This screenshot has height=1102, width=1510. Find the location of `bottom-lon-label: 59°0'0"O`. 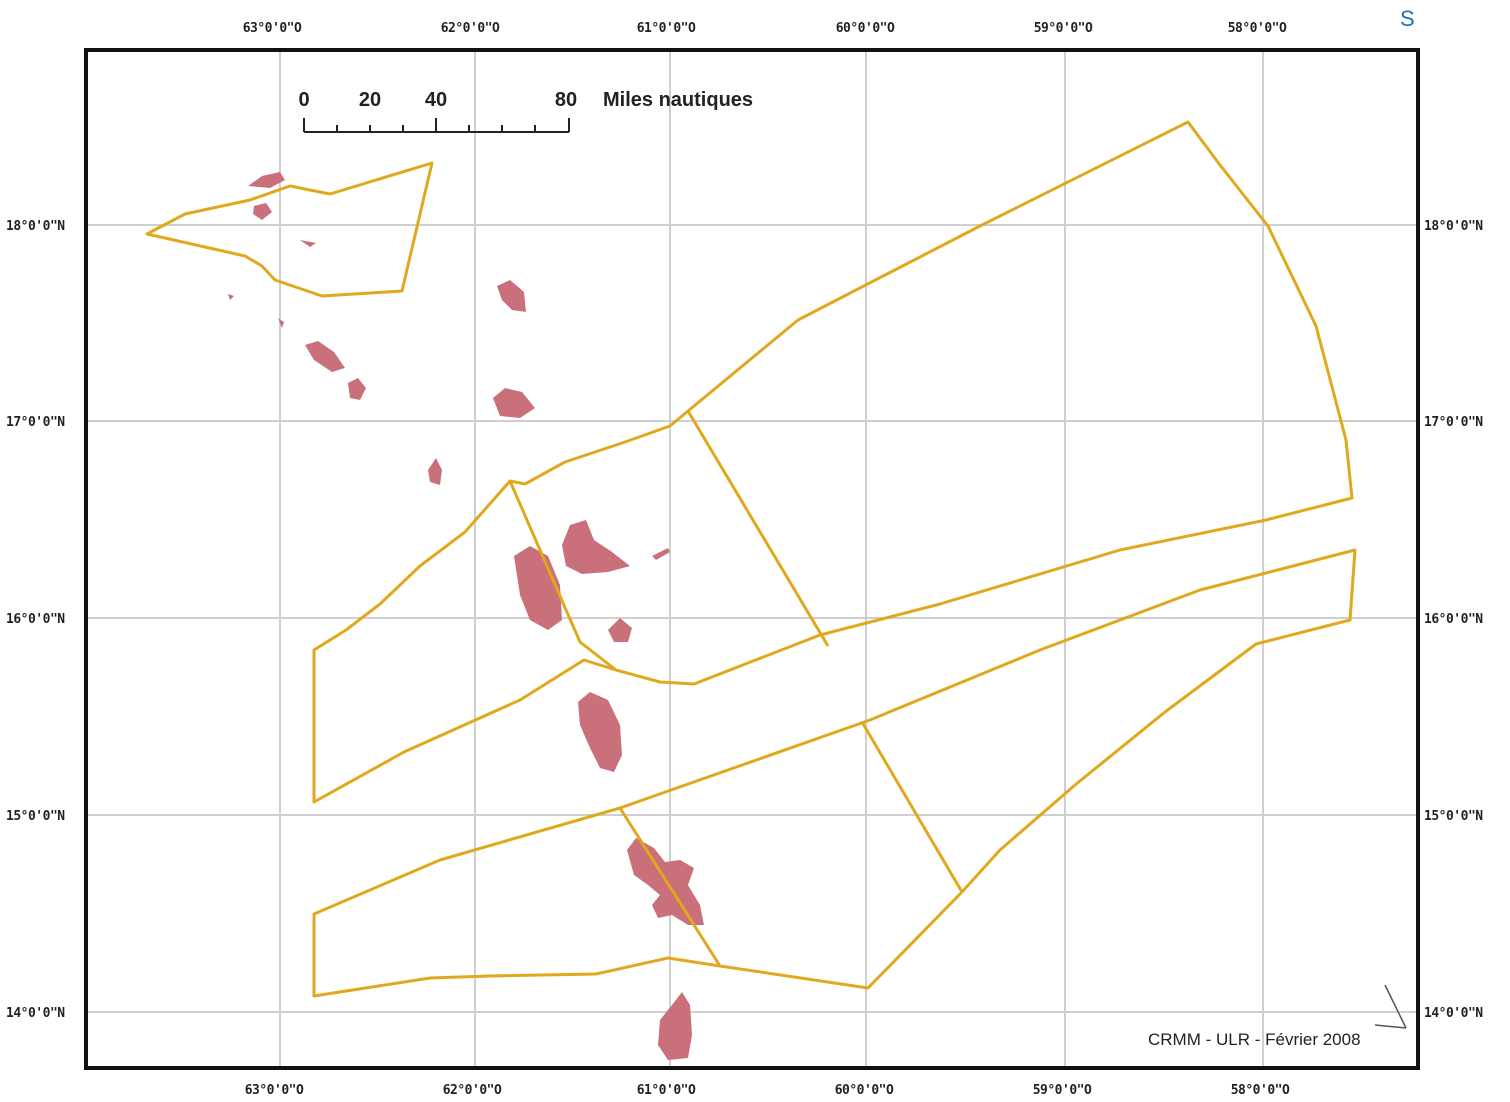

bottom-lon-label: 59°0'0"O is located at coordinates (1062, 1090).